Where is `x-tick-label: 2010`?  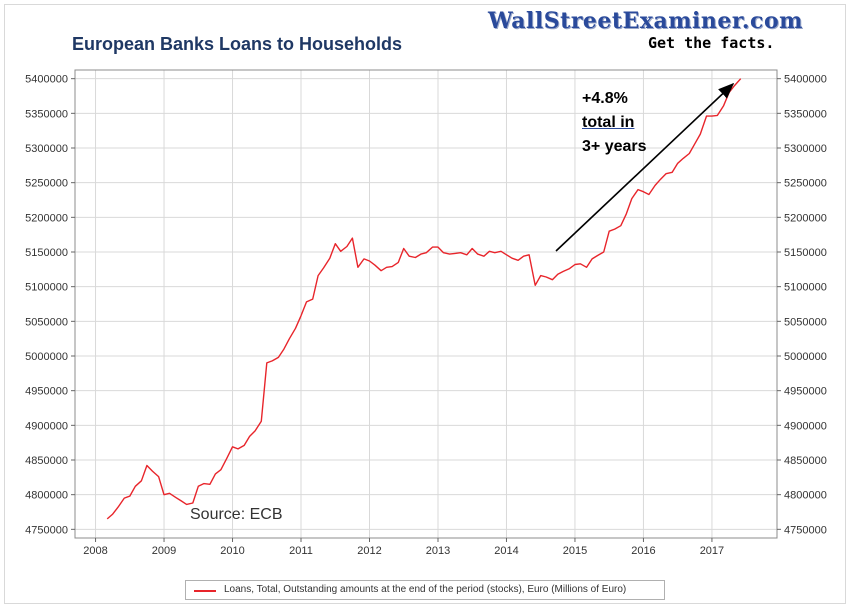
x-tick-label: 2010 is located at coordinates (232, 551).